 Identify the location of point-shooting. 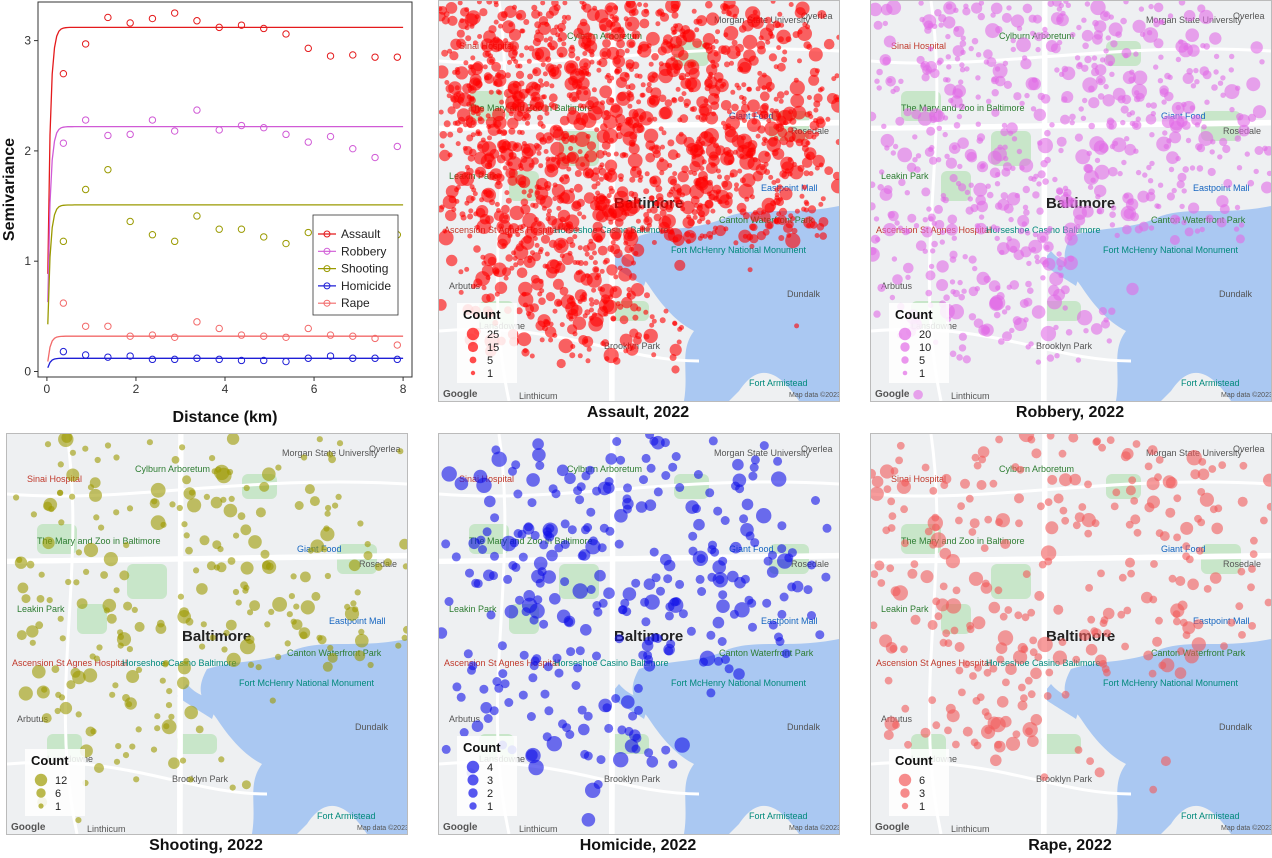
(130, 221).